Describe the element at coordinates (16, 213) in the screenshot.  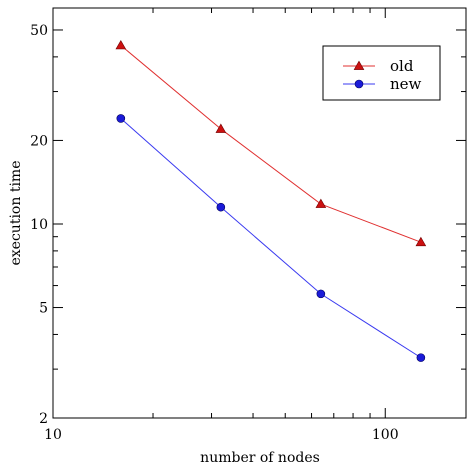
I see `y-axis-label: execution time` at that location.